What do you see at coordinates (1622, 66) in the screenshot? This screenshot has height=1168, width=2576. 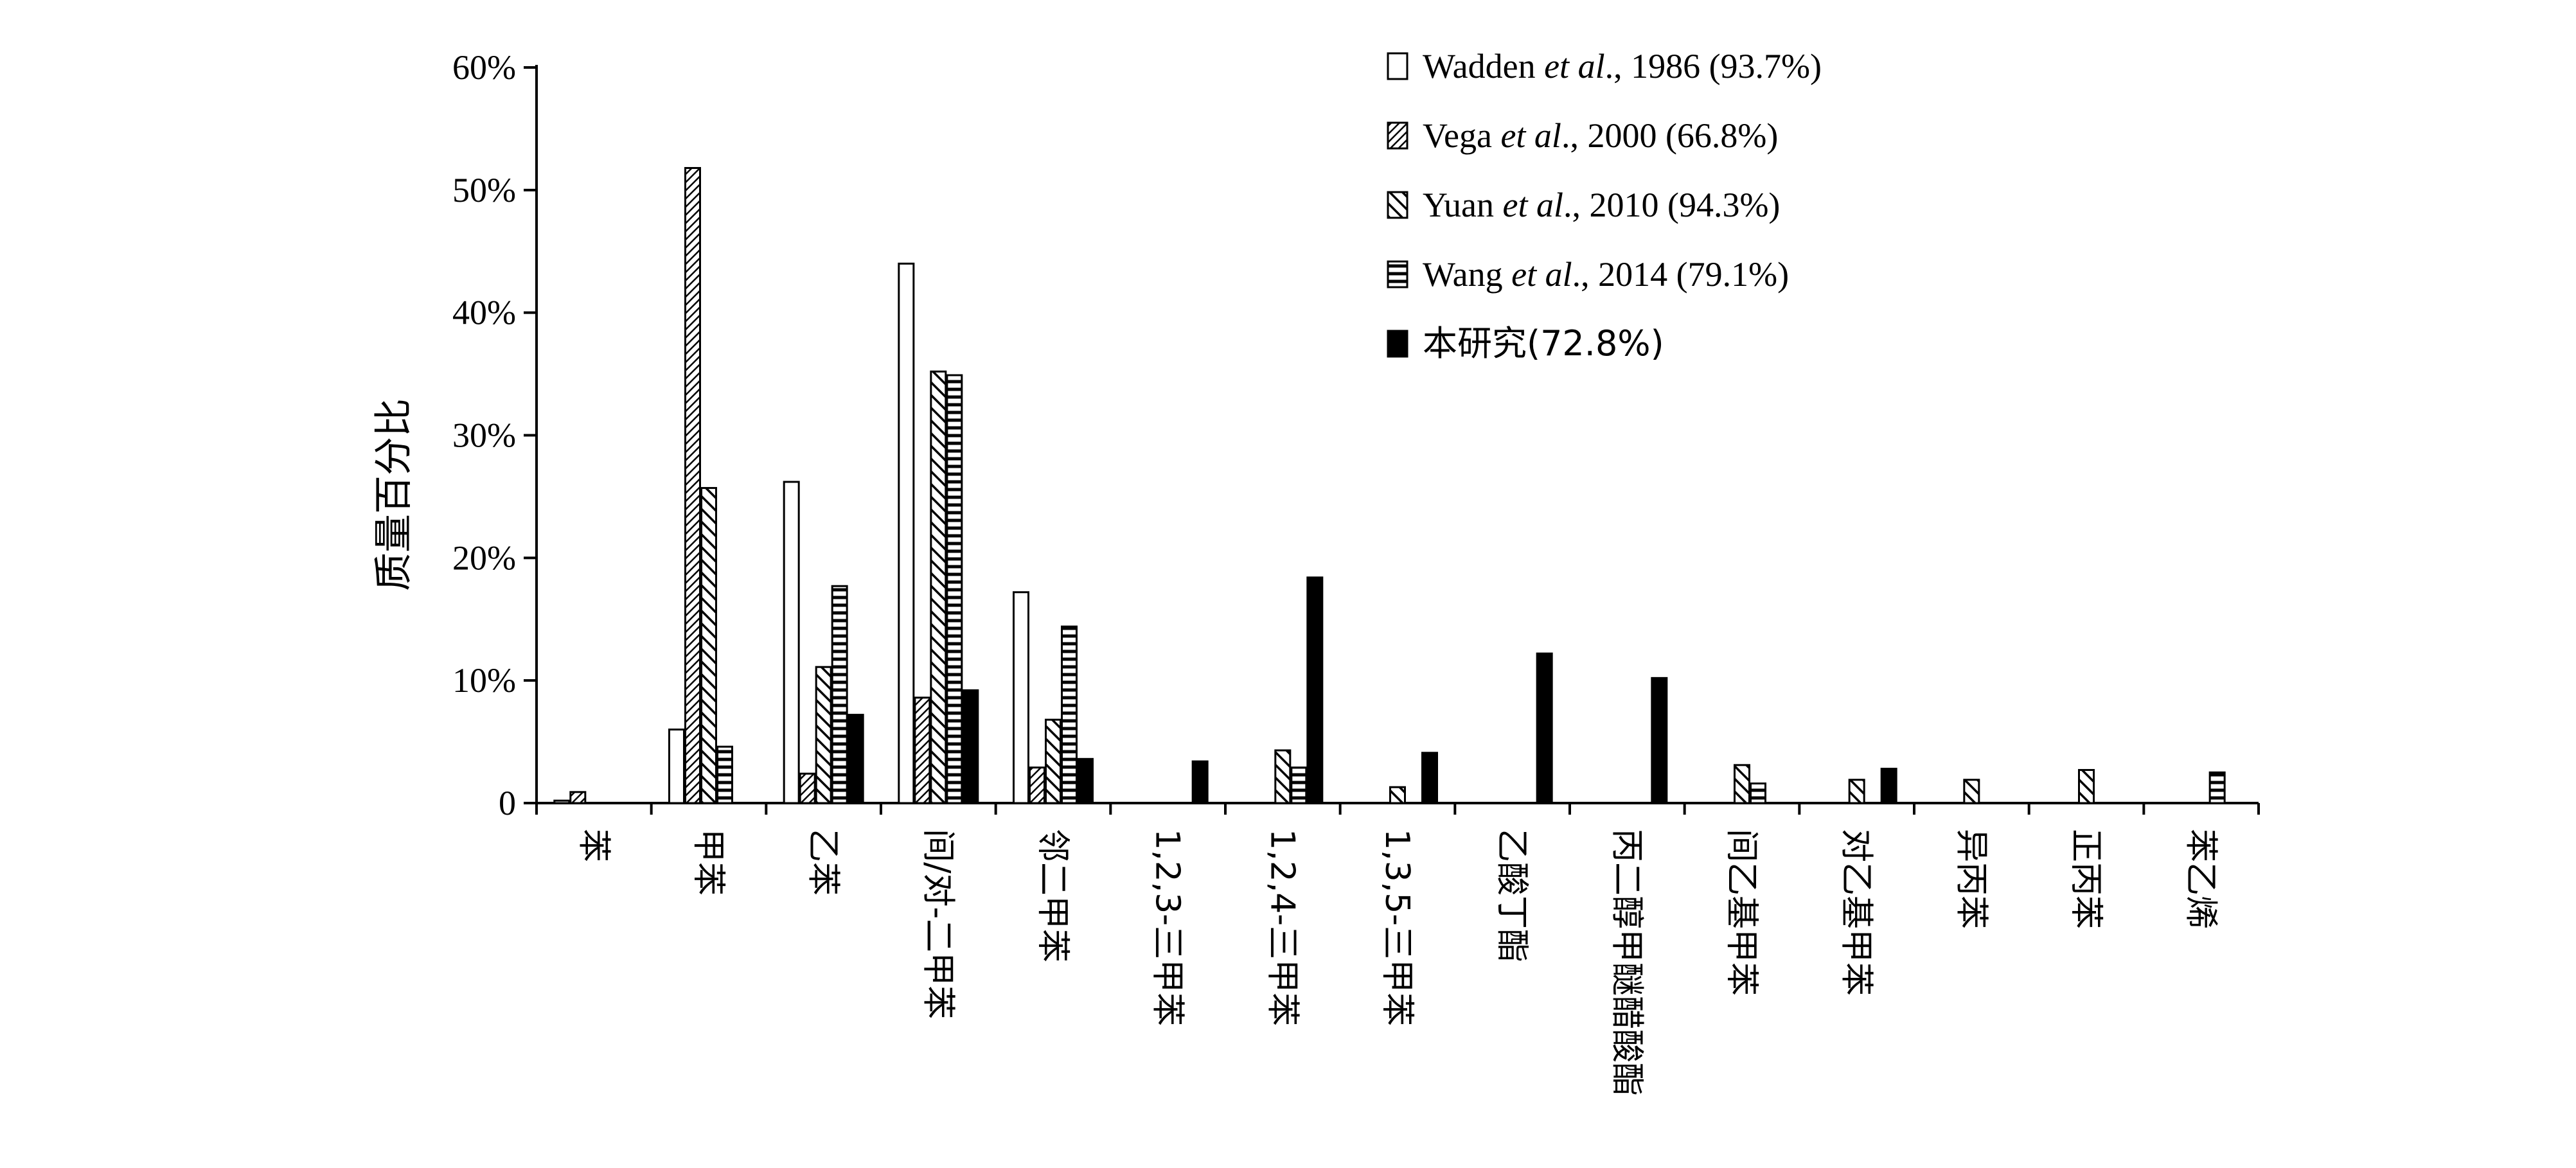 I see `legend-label-1: Wadden et al., 1986 (93.7%)` at bounding box center [1622, 66].